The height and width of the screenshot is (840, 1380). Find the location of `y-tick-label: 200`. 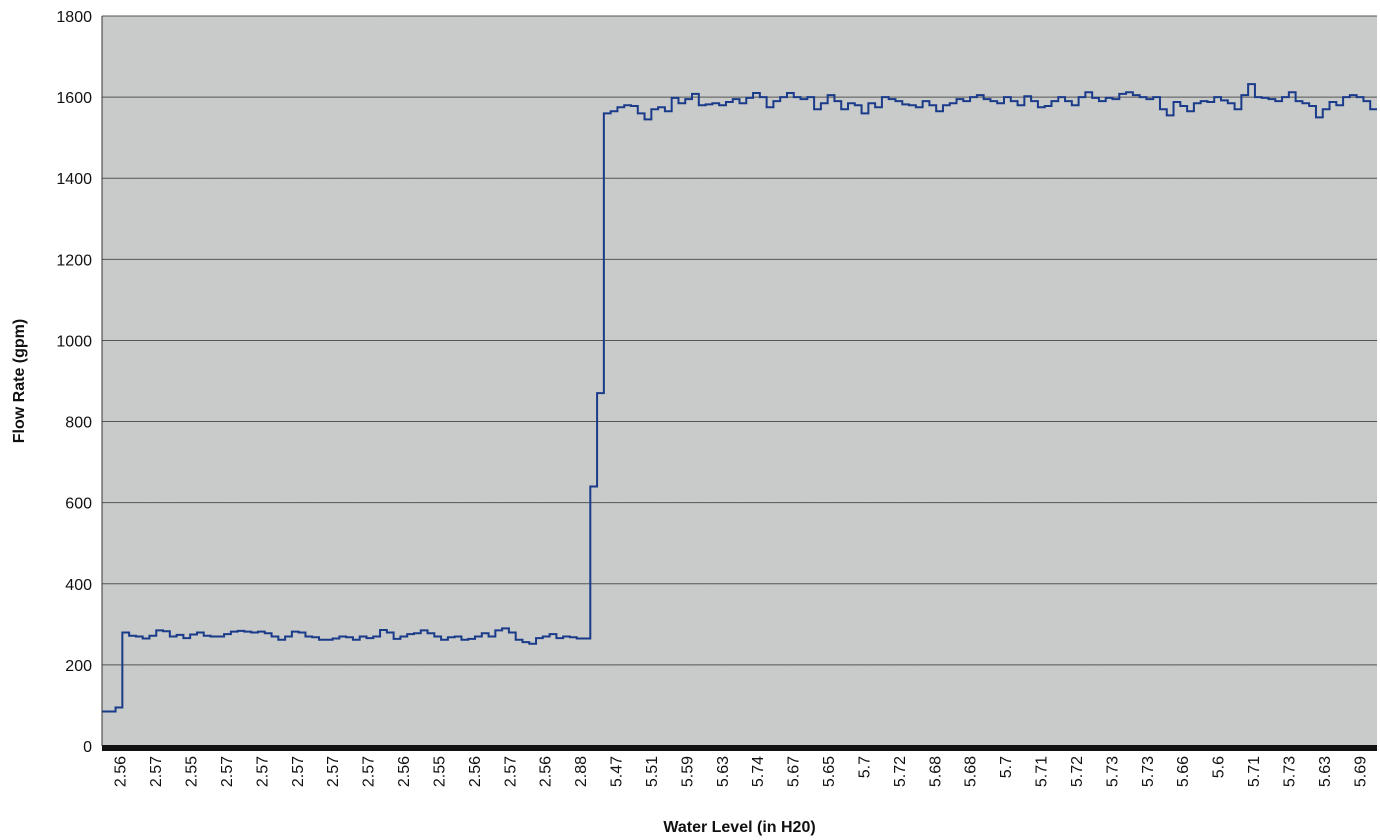

y-tick-label: 200 is located at coordinates (78, 666).